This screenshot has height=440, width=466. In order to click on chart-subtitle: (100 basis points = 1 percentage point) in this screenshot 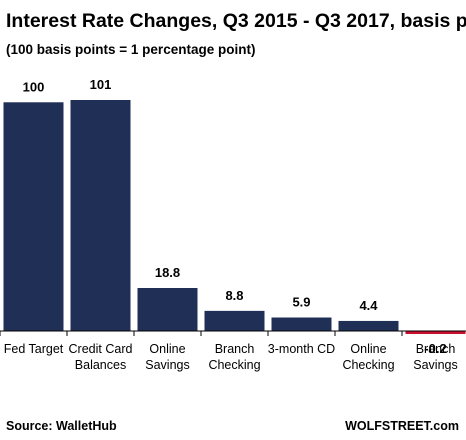, I will do `click(130, 49)`.